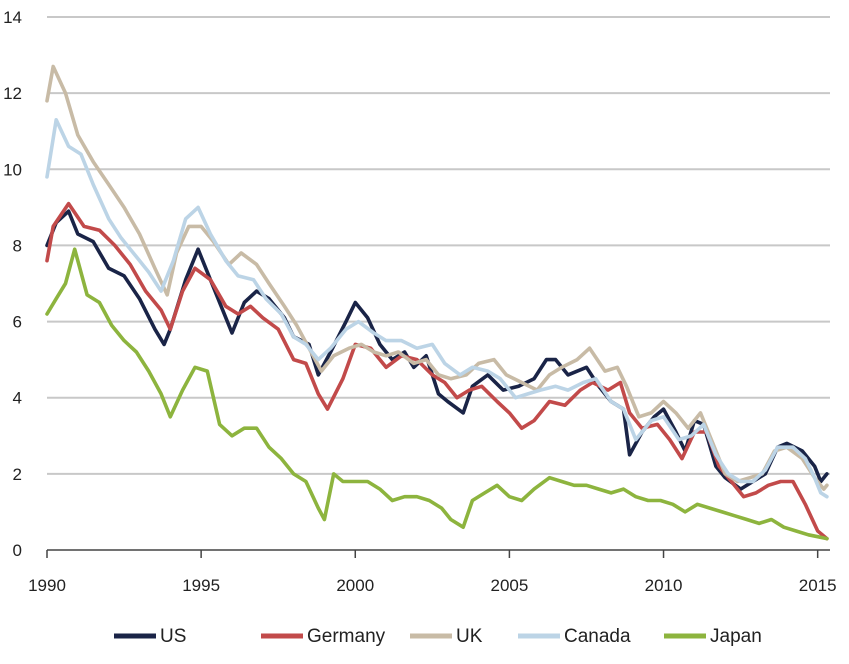 The image size is (849, 664). What do you see at coordinates (173, 636) in the screenshot?
I see `legend-label: US` at bounding box center [173, 636].